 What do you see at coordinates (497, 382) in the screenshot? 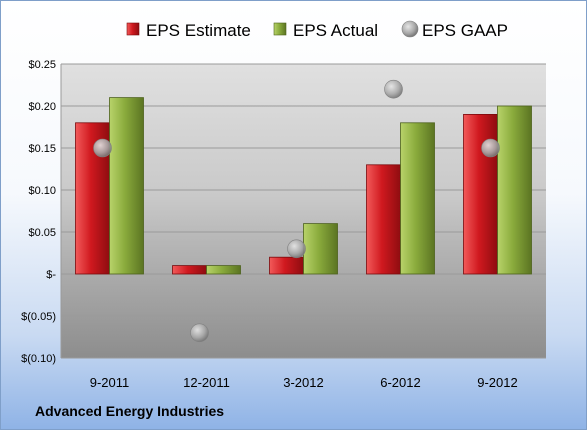
I see `x-tick-label: 9-2012` at bounding box center [497, 382].